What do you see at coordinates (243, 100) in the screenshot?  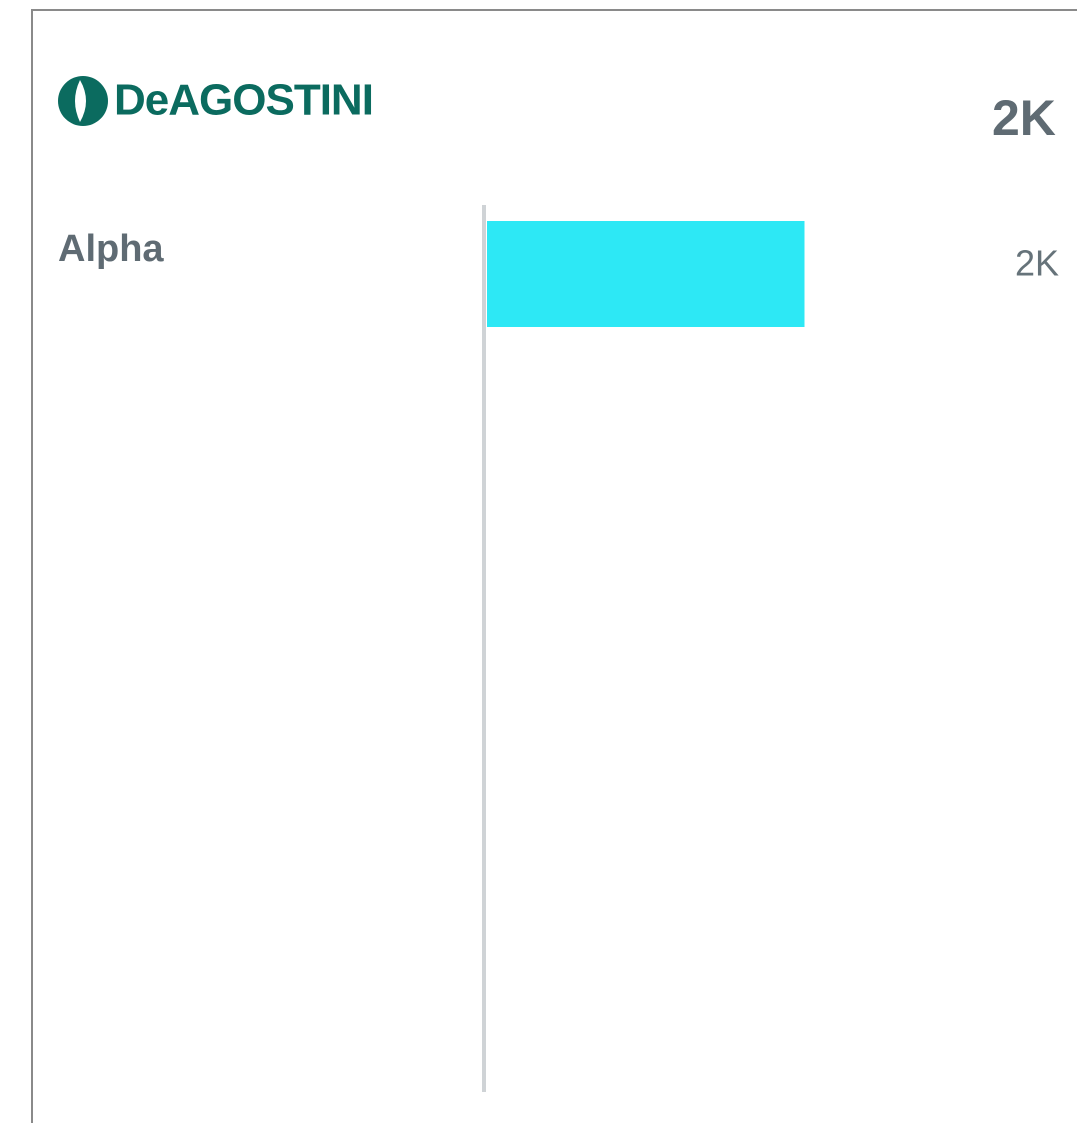 I see `logo-text: DeAGOSTINI` at bounding box center [243, 100].